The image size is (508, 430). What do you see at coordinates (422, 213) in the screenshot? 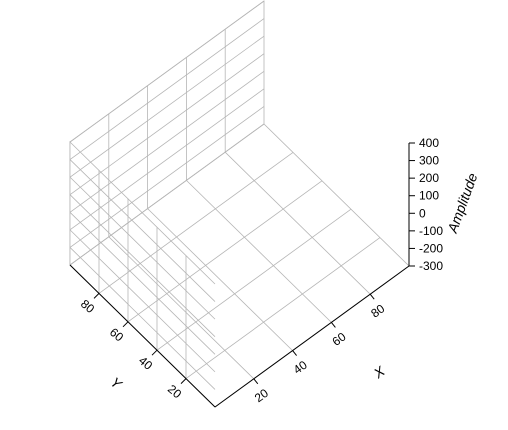
I see `z-tick-label: 0` at bounding box center [422, 213].